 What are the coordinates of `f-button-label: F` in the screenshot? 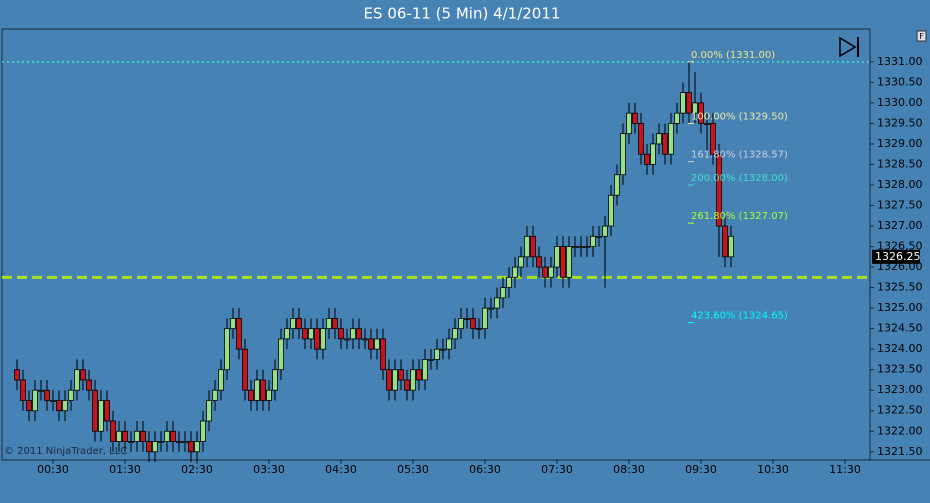 It's located at (921, 36).